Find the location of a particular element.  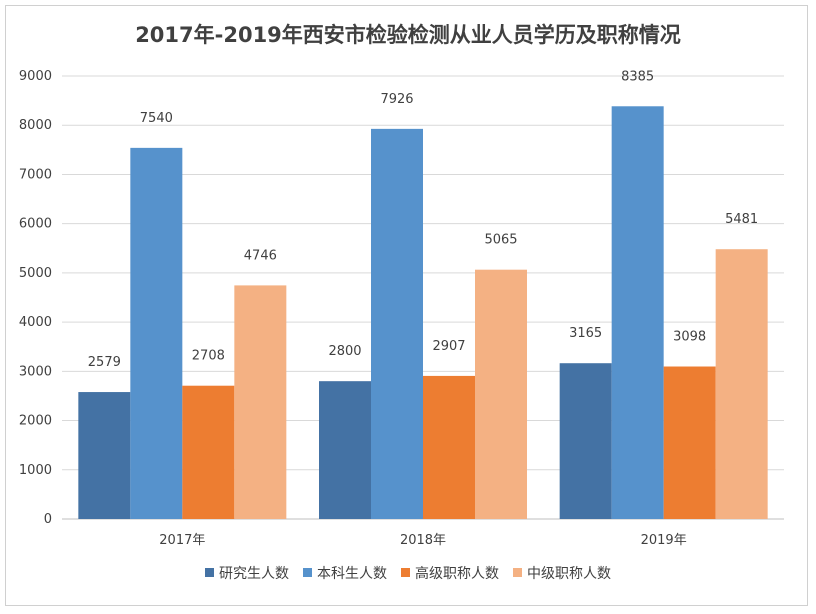

legend: 研究生人数 本科生人数 高级职称人数 中级职称人数 is located at coordinates (408, 573).